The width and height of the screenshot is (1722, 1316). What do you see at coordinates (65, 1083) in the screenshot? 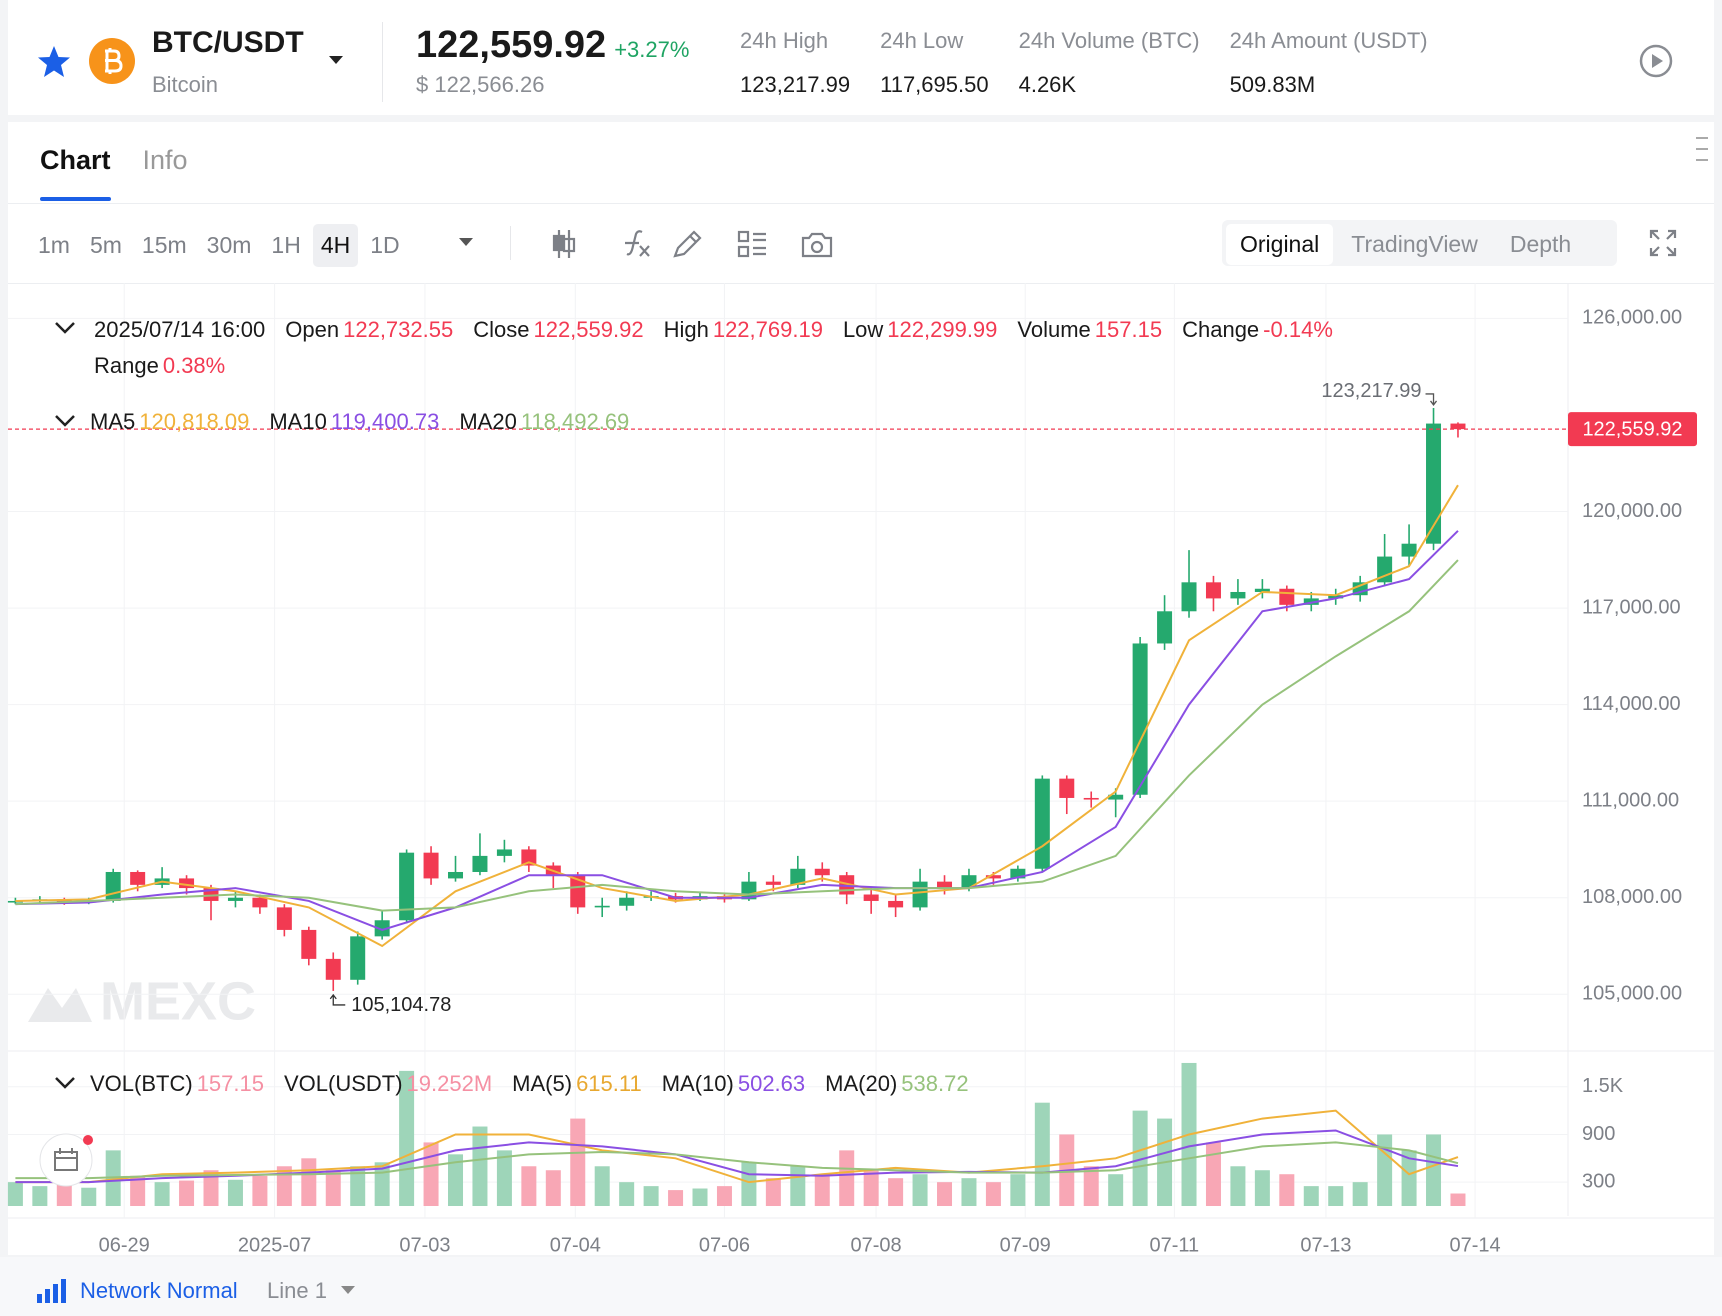
I see `collapse-vol` at bounding box center [65, 1083].